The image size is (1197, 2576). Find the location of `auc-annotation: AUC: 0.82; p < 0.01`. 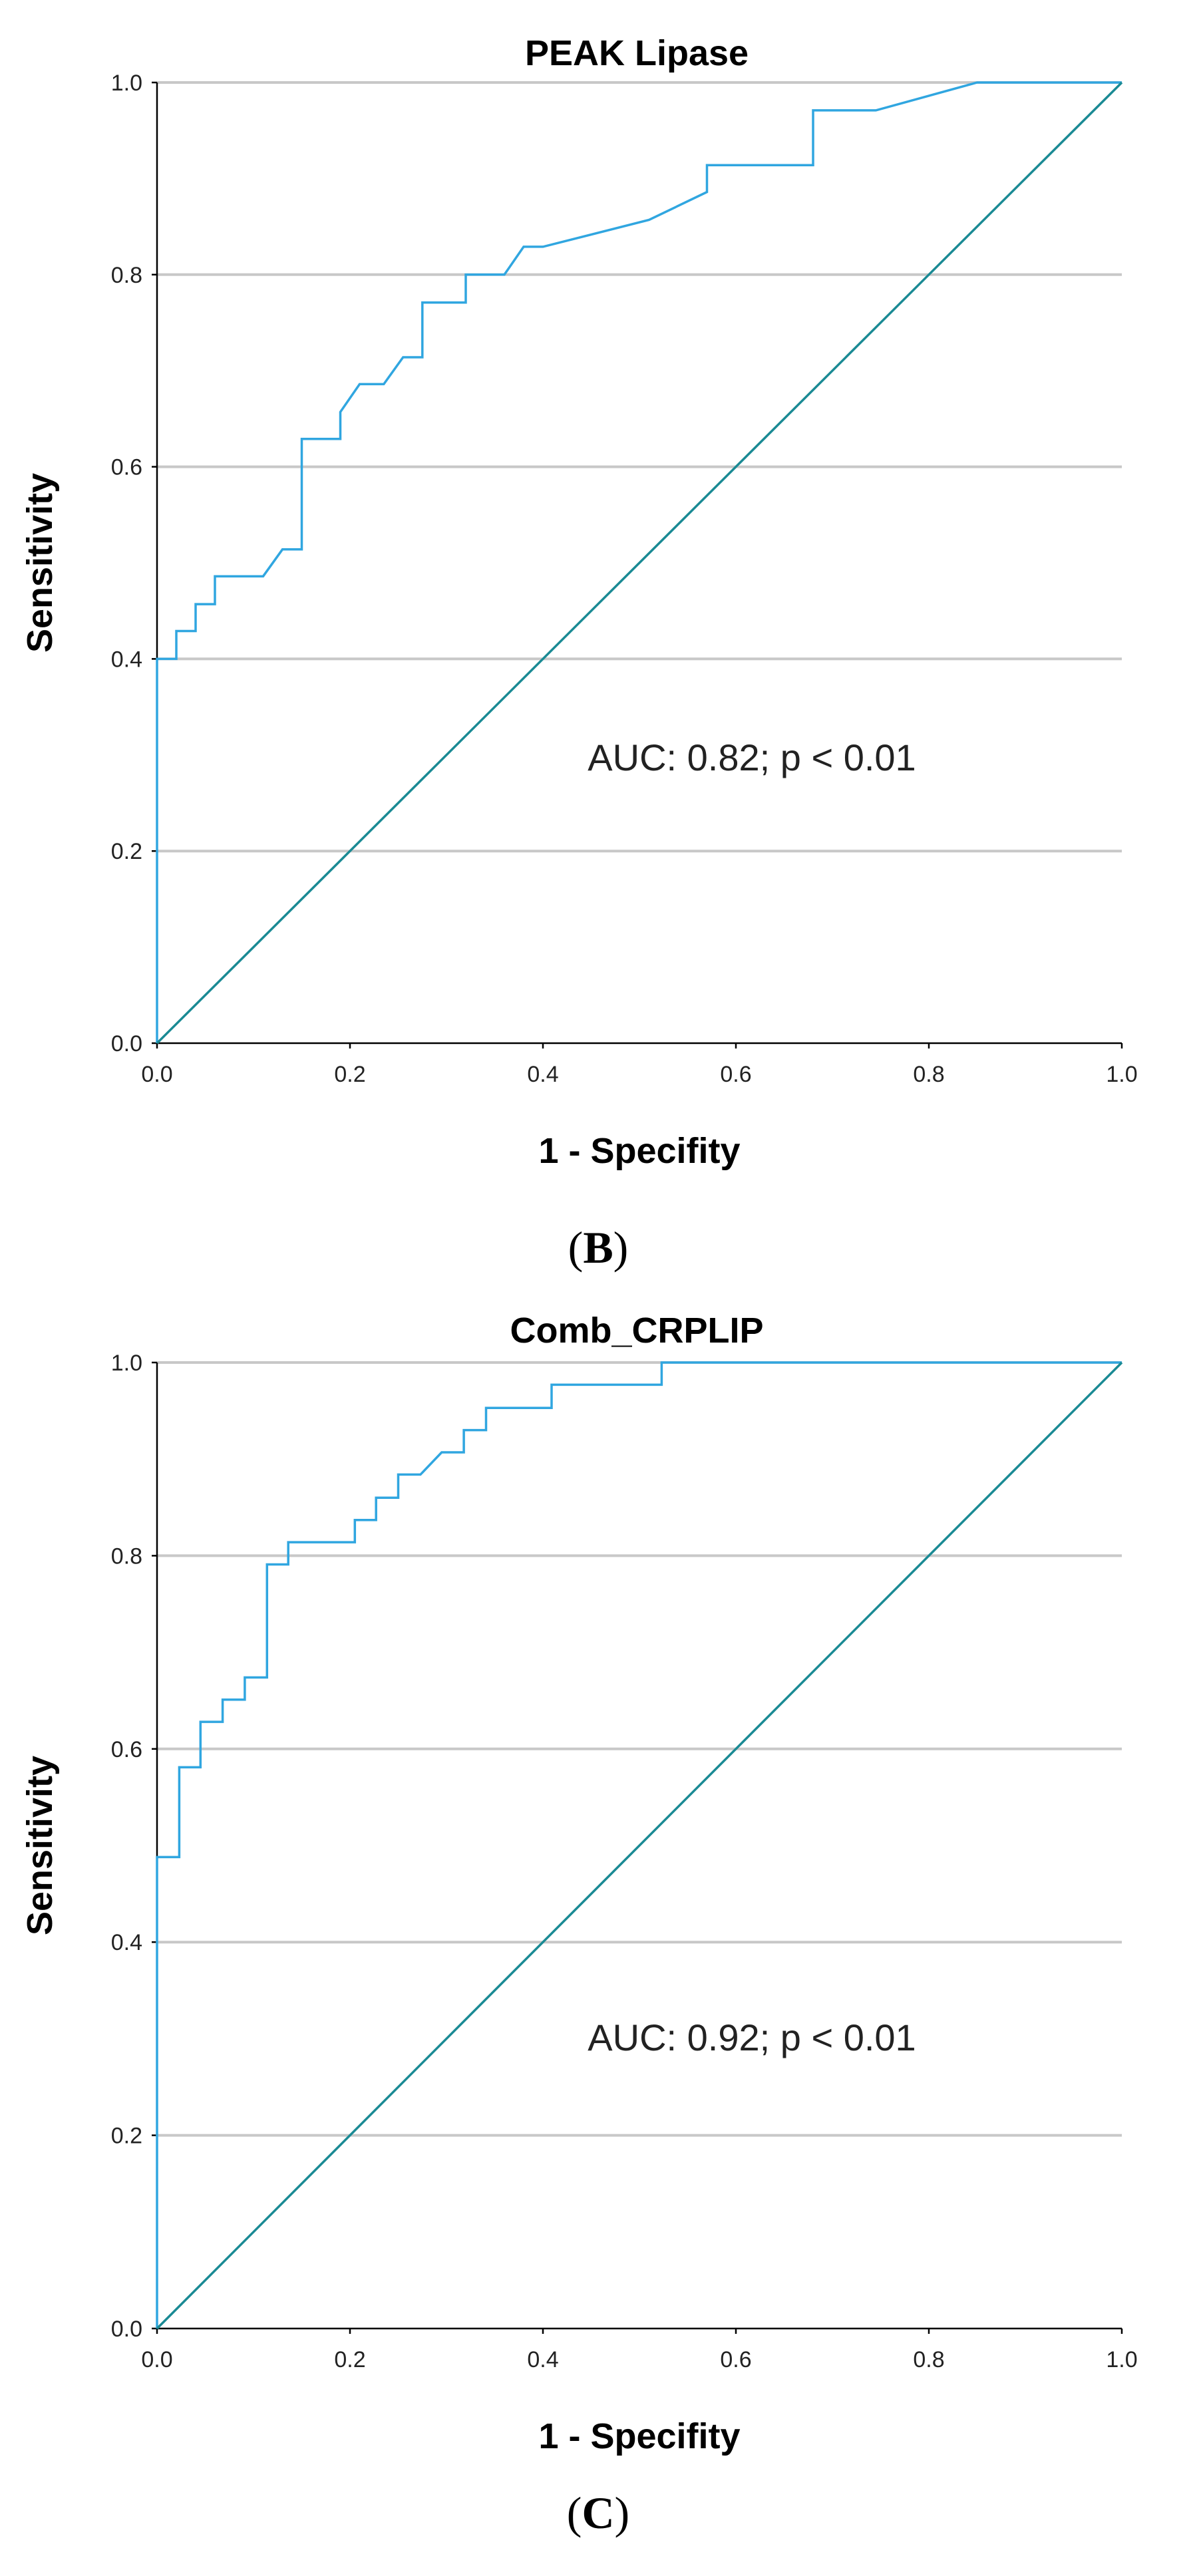

auc-annotation: AUC: 0.82; p < 0.01 is located at coordinates (752, 757).